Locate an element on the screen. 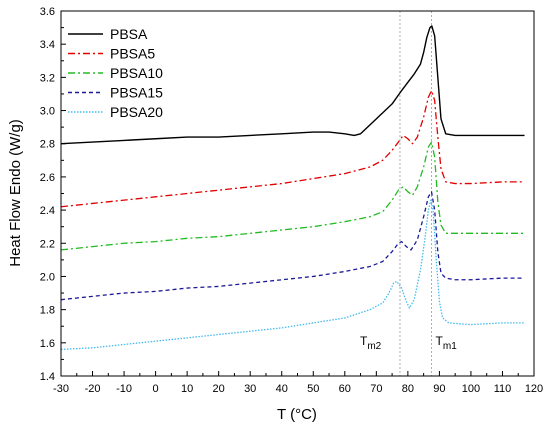 Image resolution: width=550 pixels, height=430 pixels. x-tick-label: 80 is located at coordinates (408, 389).